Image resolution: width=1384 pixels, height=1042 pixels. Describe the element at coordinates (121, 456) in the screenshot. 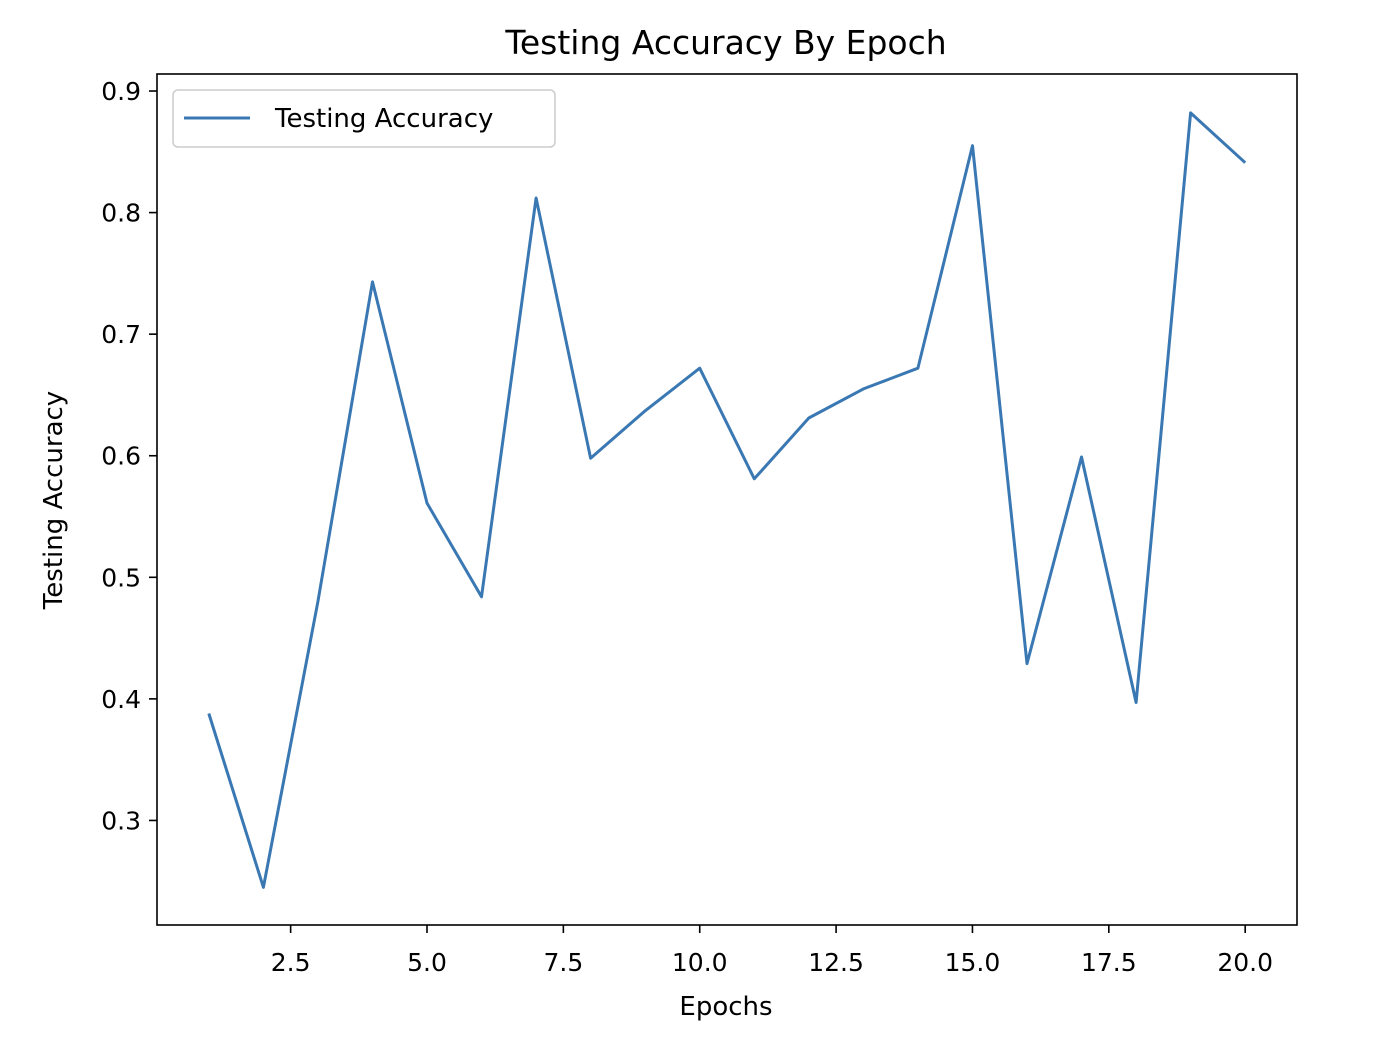

I see `y-tick-label: 0.6` at that location.